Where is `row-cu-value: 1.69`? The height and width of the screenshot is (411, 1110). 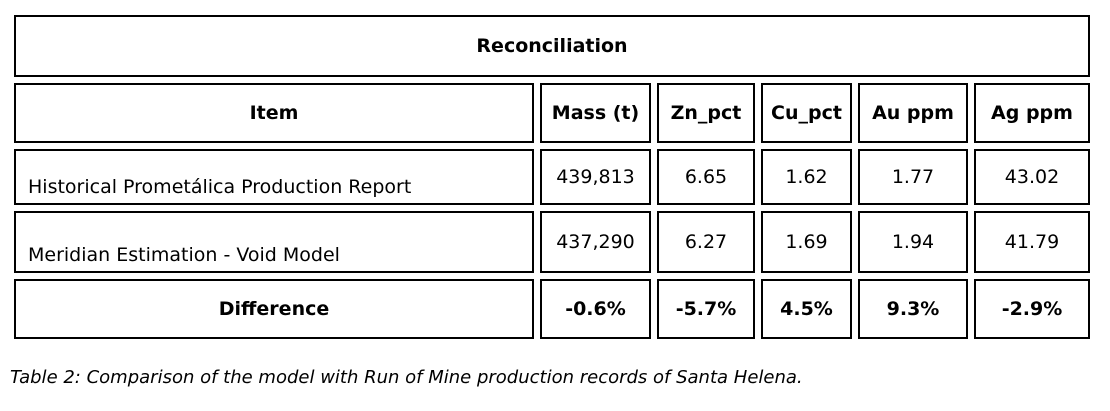
row-cu-value: 1.69 is located at coordinates (806, 242).